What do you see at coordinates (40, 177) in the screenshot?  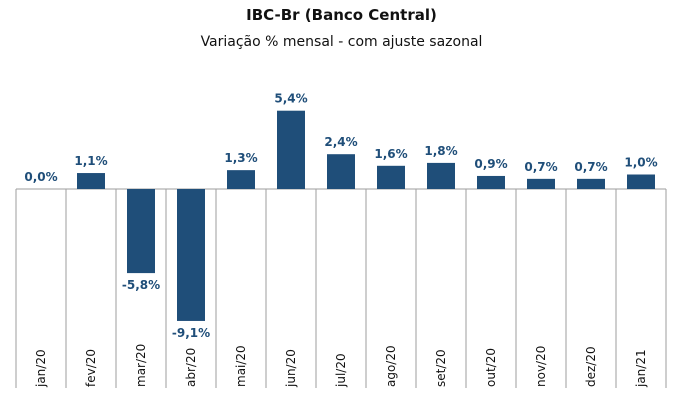 I see `data-label: 0,0%` at bounding box center [40, 177].